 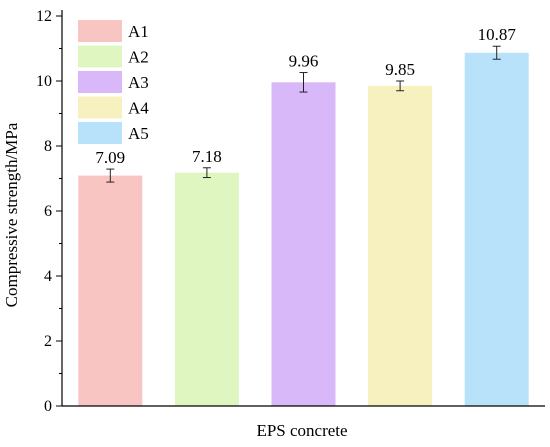 I want to click on data-label-a2: 7.18, so click(x=207, y=156).